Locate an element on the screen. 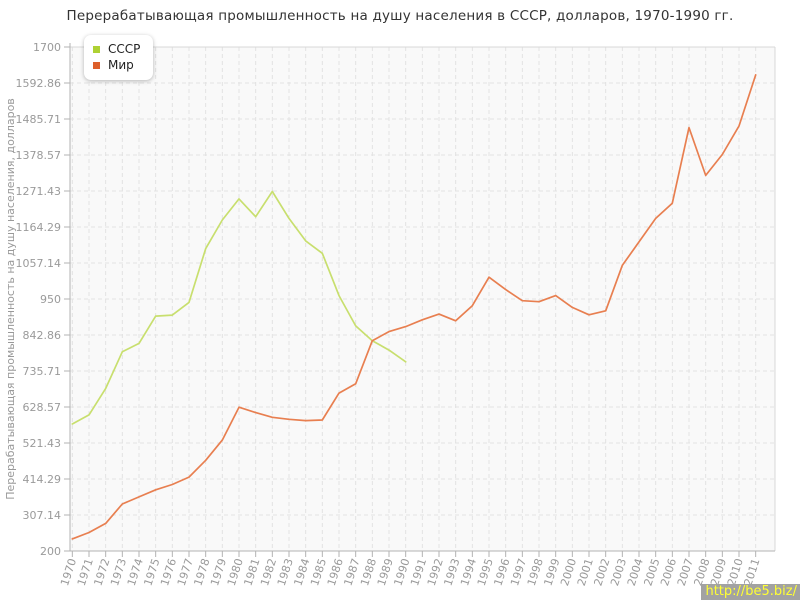 The width and height of the screenshot is (800, 600). legend-label-ussr: СССР is located at coordinates (124, 49).